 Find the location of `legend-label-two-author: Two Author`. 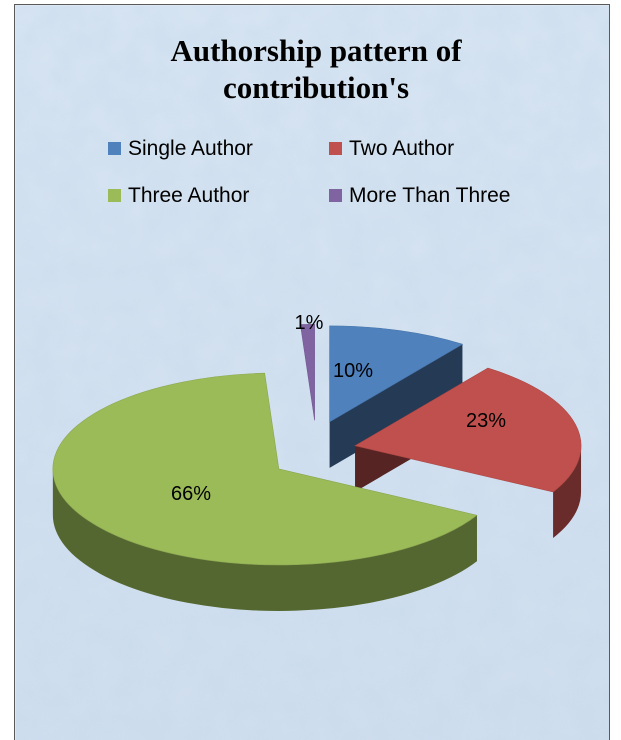

legend-label-two-author: Two Author is located at coordinates (401, 148).